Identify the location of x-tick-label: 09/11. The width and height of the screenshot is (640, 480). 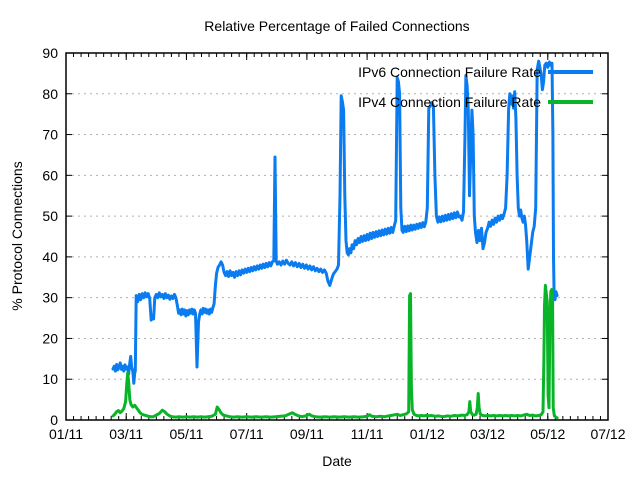
(307, 434).